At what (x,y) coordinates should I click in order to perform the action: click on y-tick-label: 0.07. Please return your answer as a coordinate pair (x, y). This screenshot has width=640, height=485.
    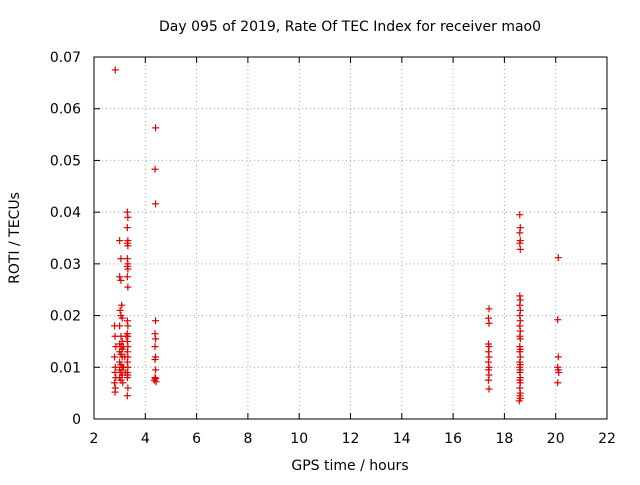
    Looking at the image, I should click on (65, 58).